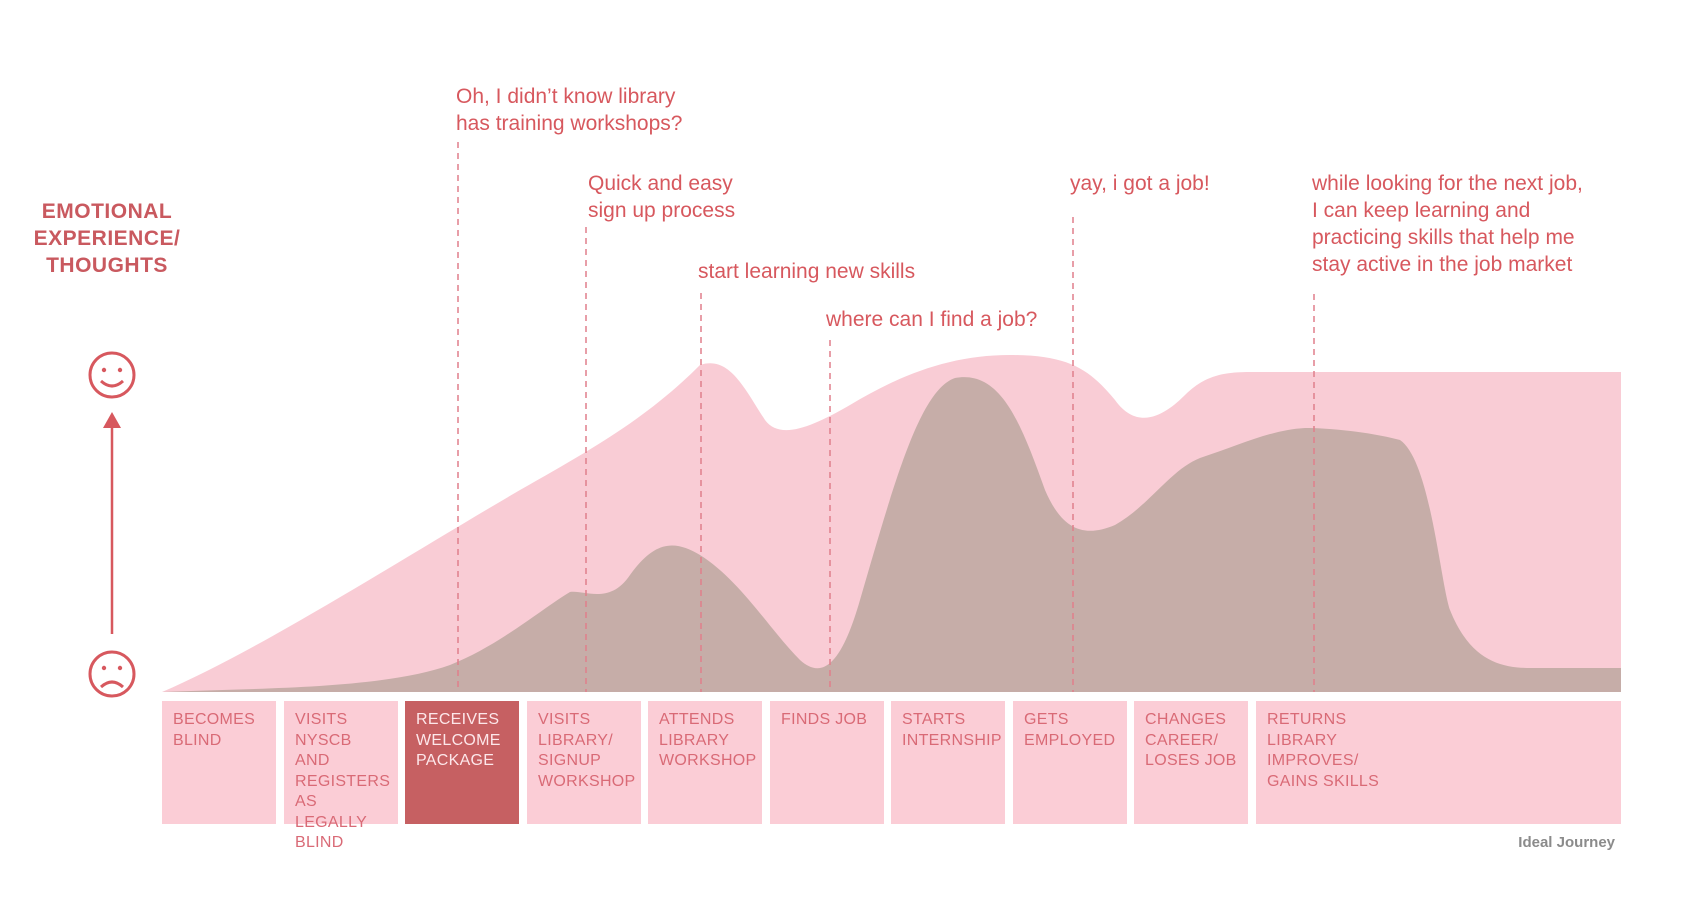 This screenshot has width=1699, height=902. I want to click on quote-learning-skills: start learning new skills, so click(807, 271).